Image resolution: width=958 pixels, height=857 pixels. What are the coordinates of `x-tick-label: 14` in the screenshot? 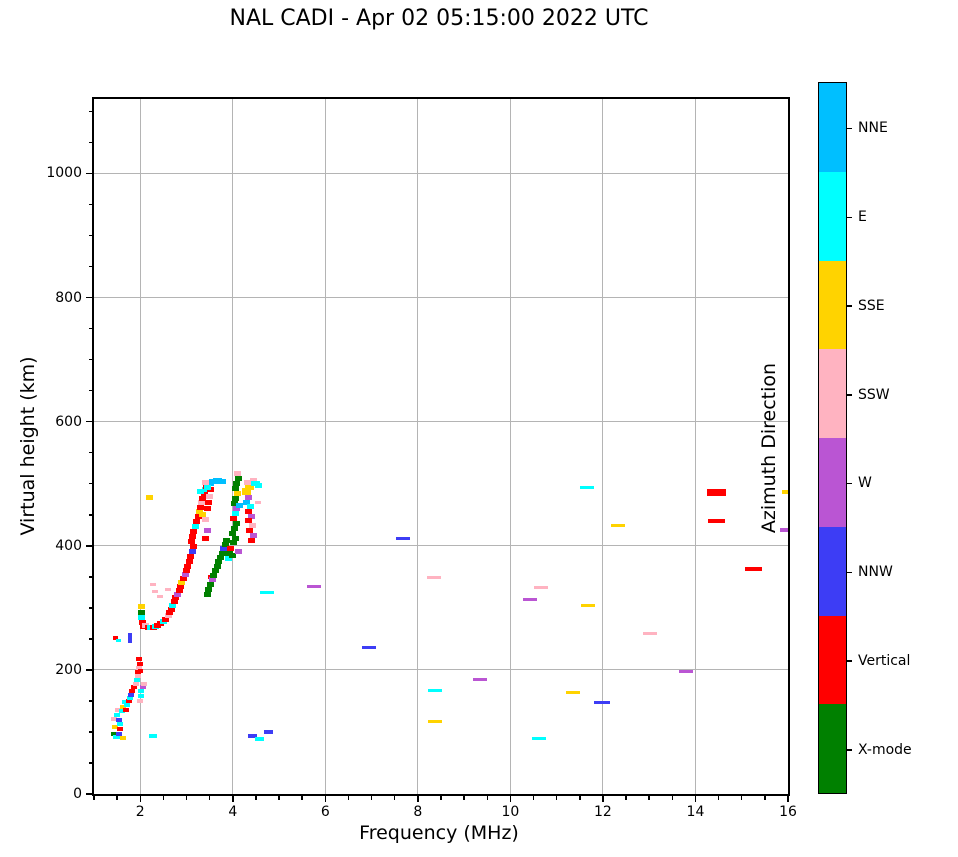 It's located at (695, 812).